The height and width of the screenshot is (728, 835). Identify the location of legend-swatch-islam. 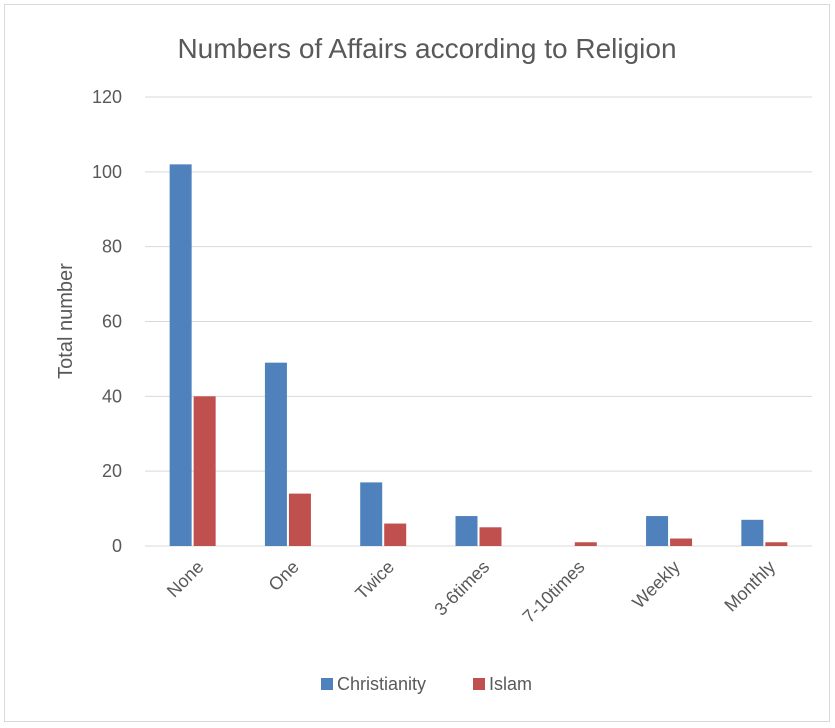
(479, 684).